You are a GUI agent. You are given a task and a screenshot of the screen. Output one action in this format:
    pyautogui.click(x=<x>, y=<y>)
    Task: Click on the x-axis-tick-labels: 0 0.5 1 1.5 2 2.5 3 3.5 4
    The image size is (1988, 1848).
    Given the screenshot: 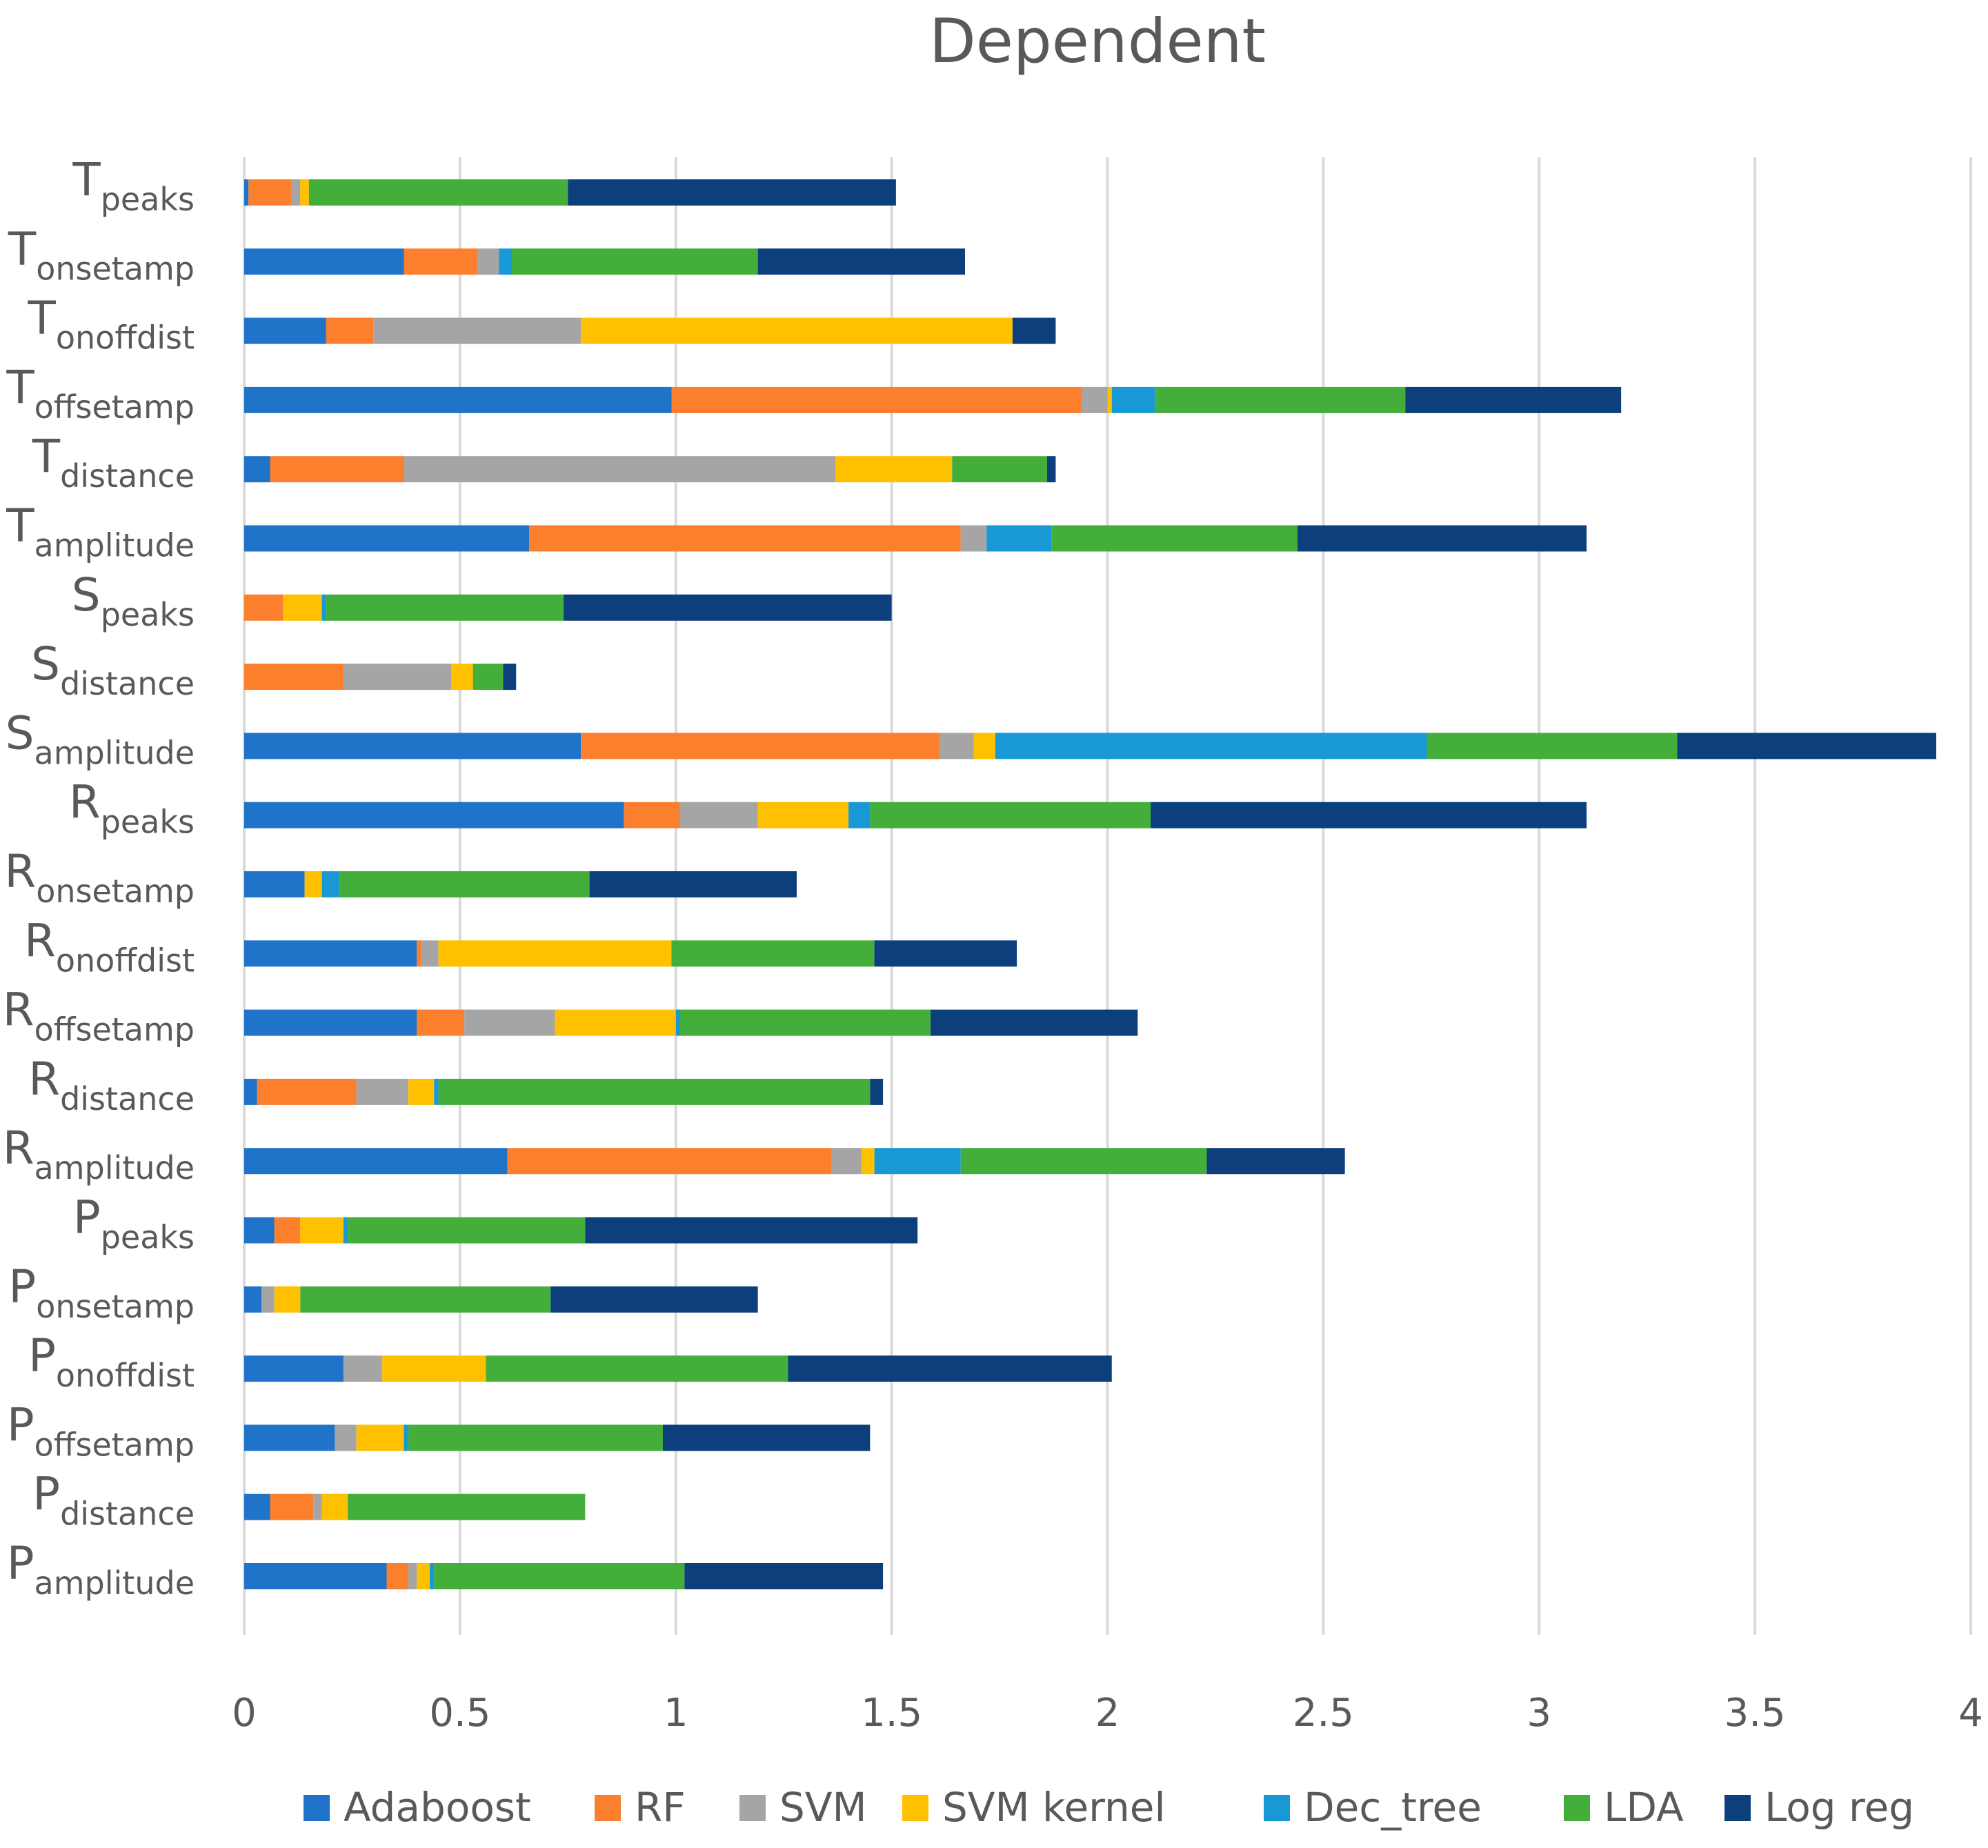 What is the action you would take?
    pyautogui.click(x=1107, y=1713)
    